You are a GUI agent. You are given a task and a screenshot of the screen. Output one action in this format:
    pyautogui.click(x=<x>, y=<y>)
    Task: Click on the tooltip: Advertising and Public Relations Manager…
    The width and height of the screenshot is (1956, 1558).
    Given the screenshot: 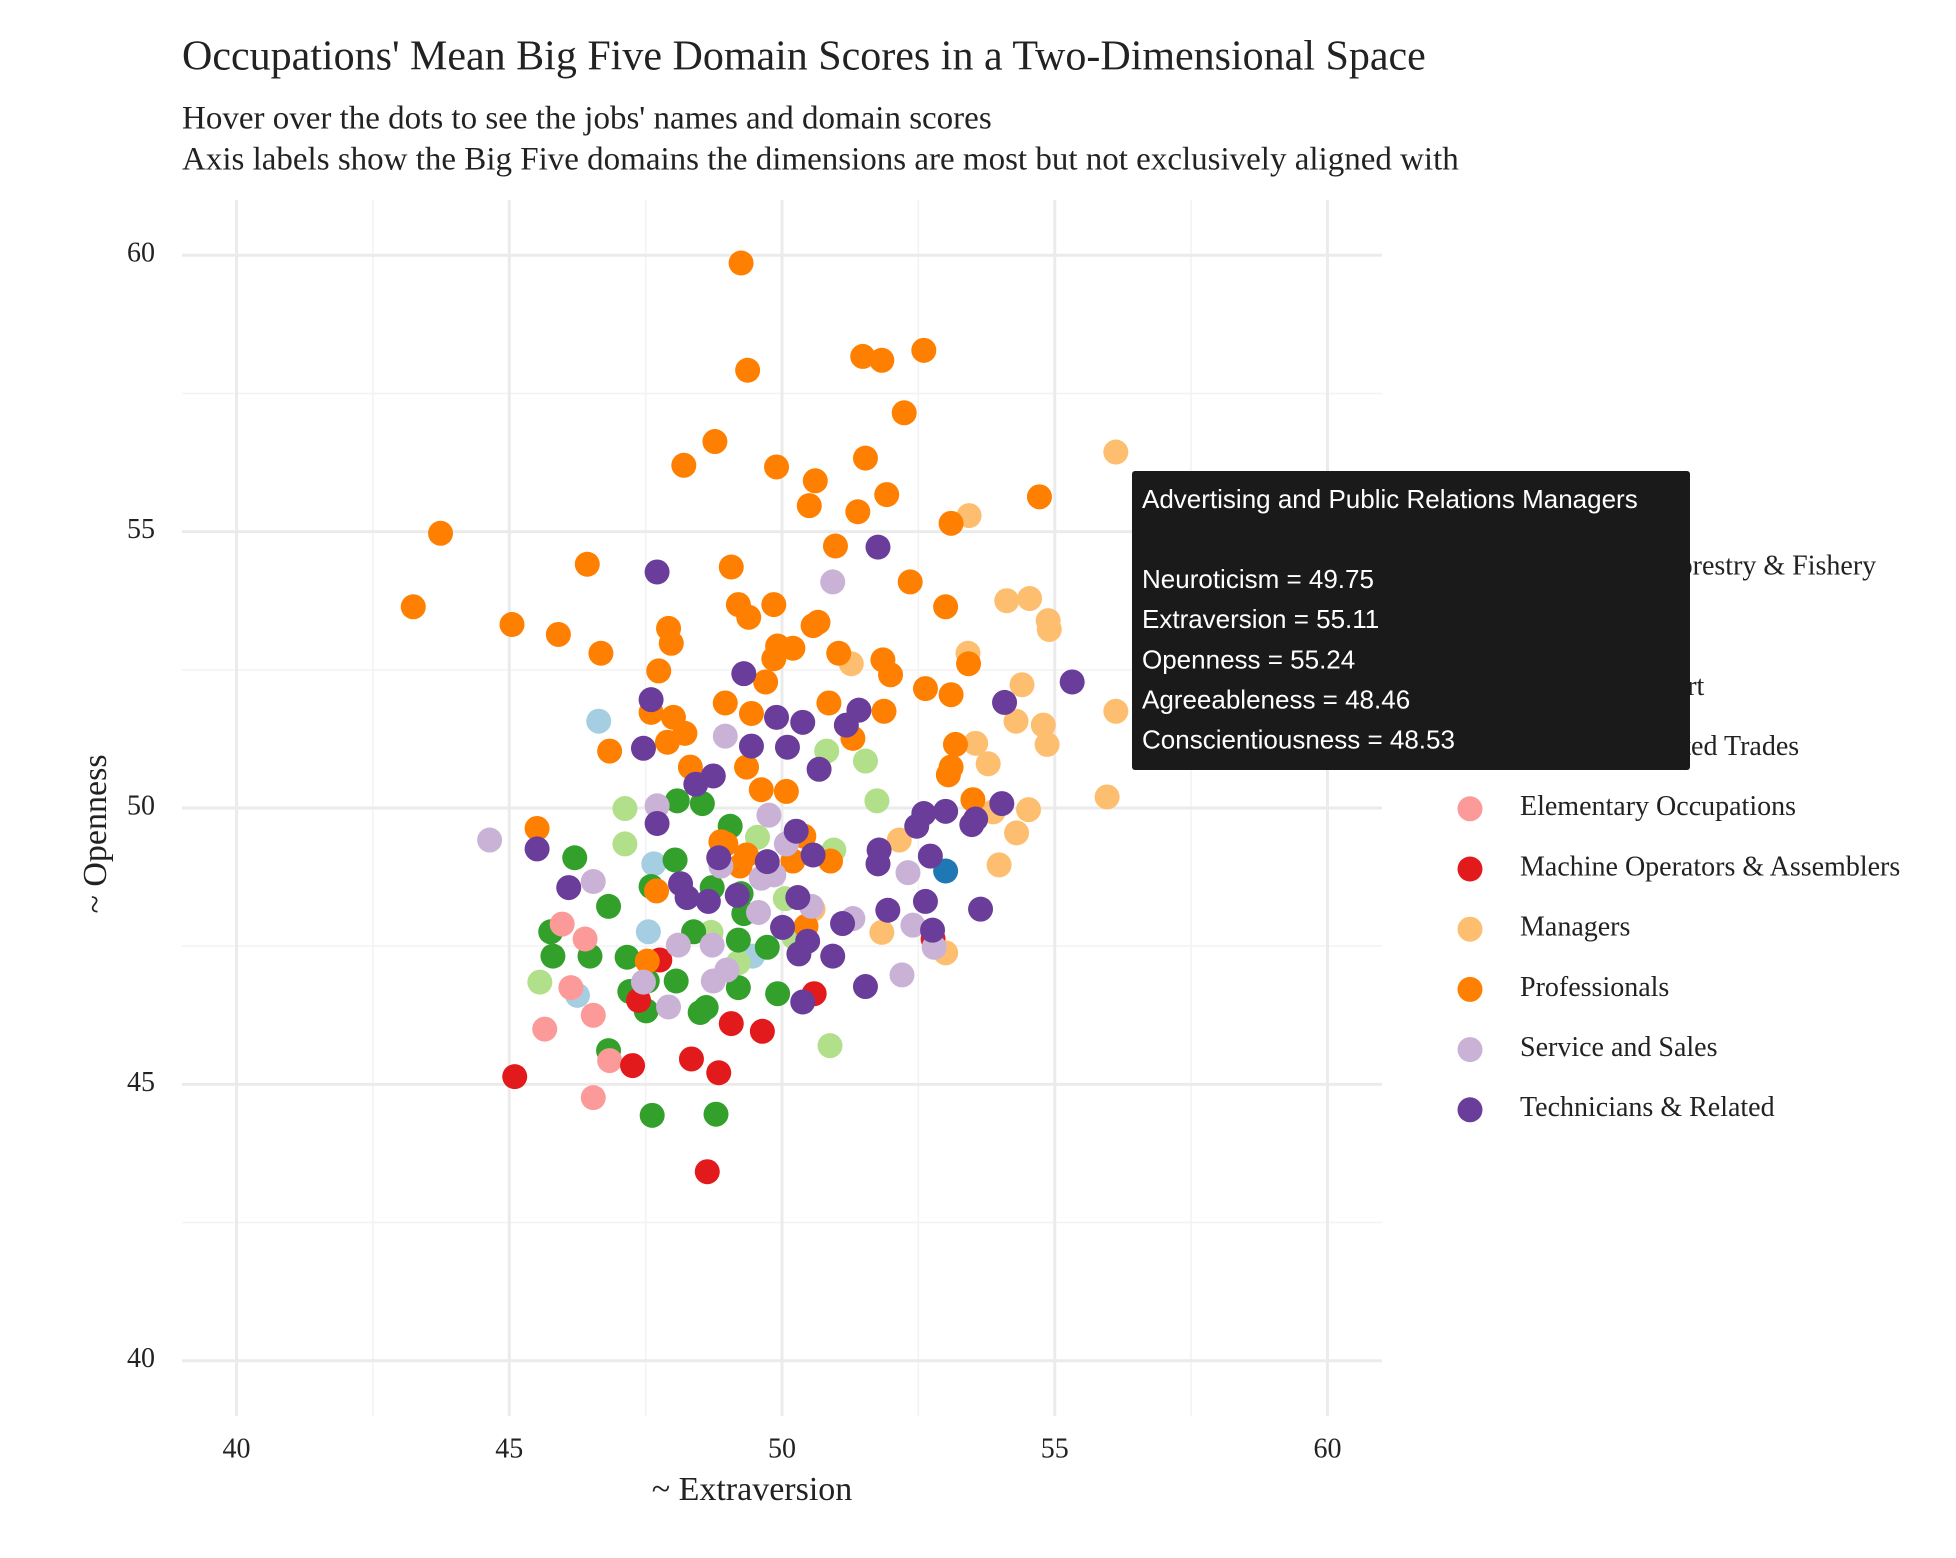 What is the action you would take?
    pyautogui.click(x=1411, y=620)
    